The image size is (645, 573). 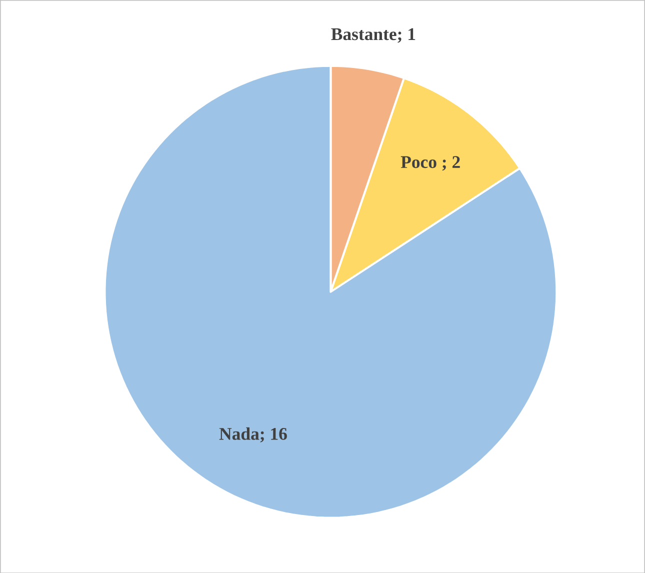 I want to click on slice-label: Bastante; 1, so click(x=373, y=35).